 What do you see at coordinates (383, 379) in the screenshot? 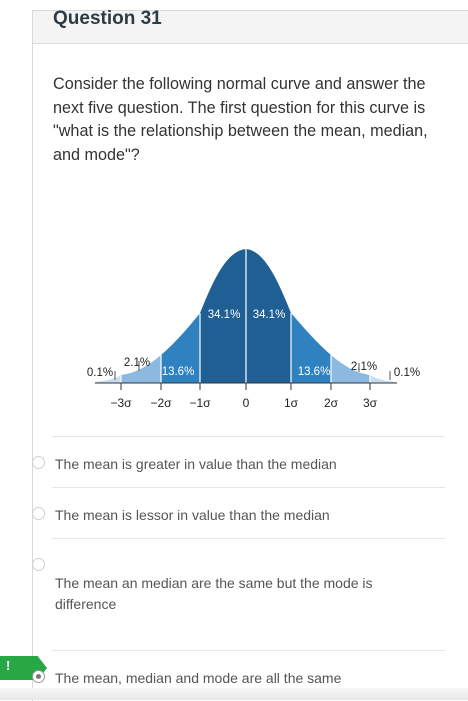
I see `right-tail-region` at bounding box center [383, 379].